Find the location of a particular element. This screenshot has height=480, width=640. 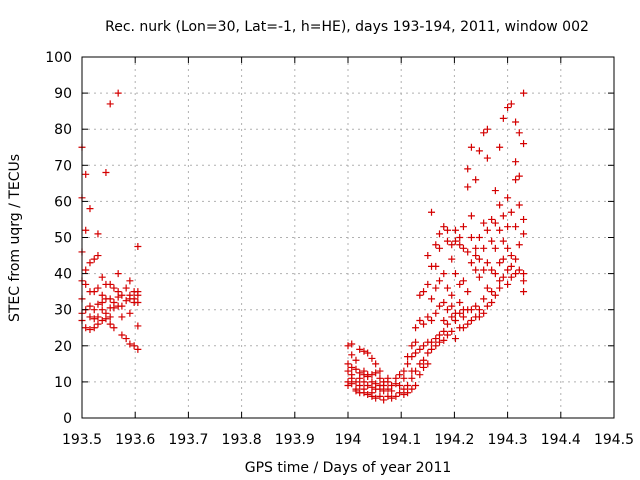

y-tick-label: 20 is located at coordinates (63, 347).